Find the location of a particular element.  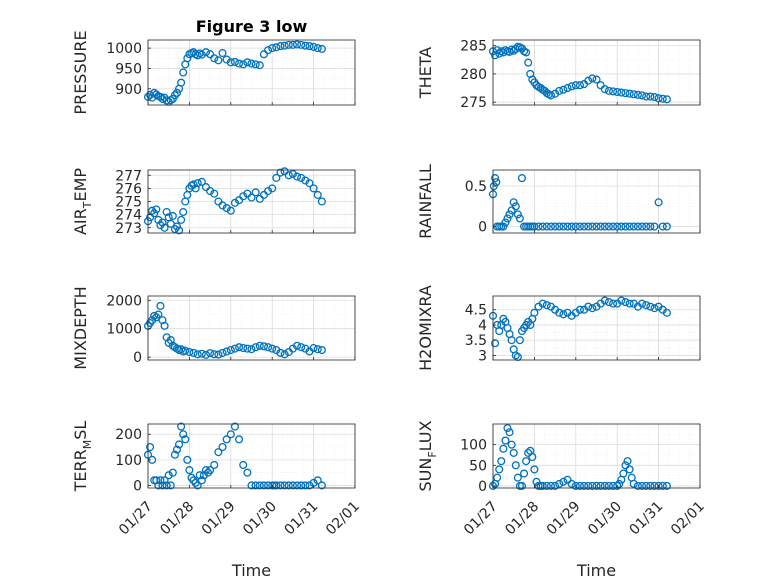

subplot-2: 275 280 285 THETA is located at coordinates (558, 75).